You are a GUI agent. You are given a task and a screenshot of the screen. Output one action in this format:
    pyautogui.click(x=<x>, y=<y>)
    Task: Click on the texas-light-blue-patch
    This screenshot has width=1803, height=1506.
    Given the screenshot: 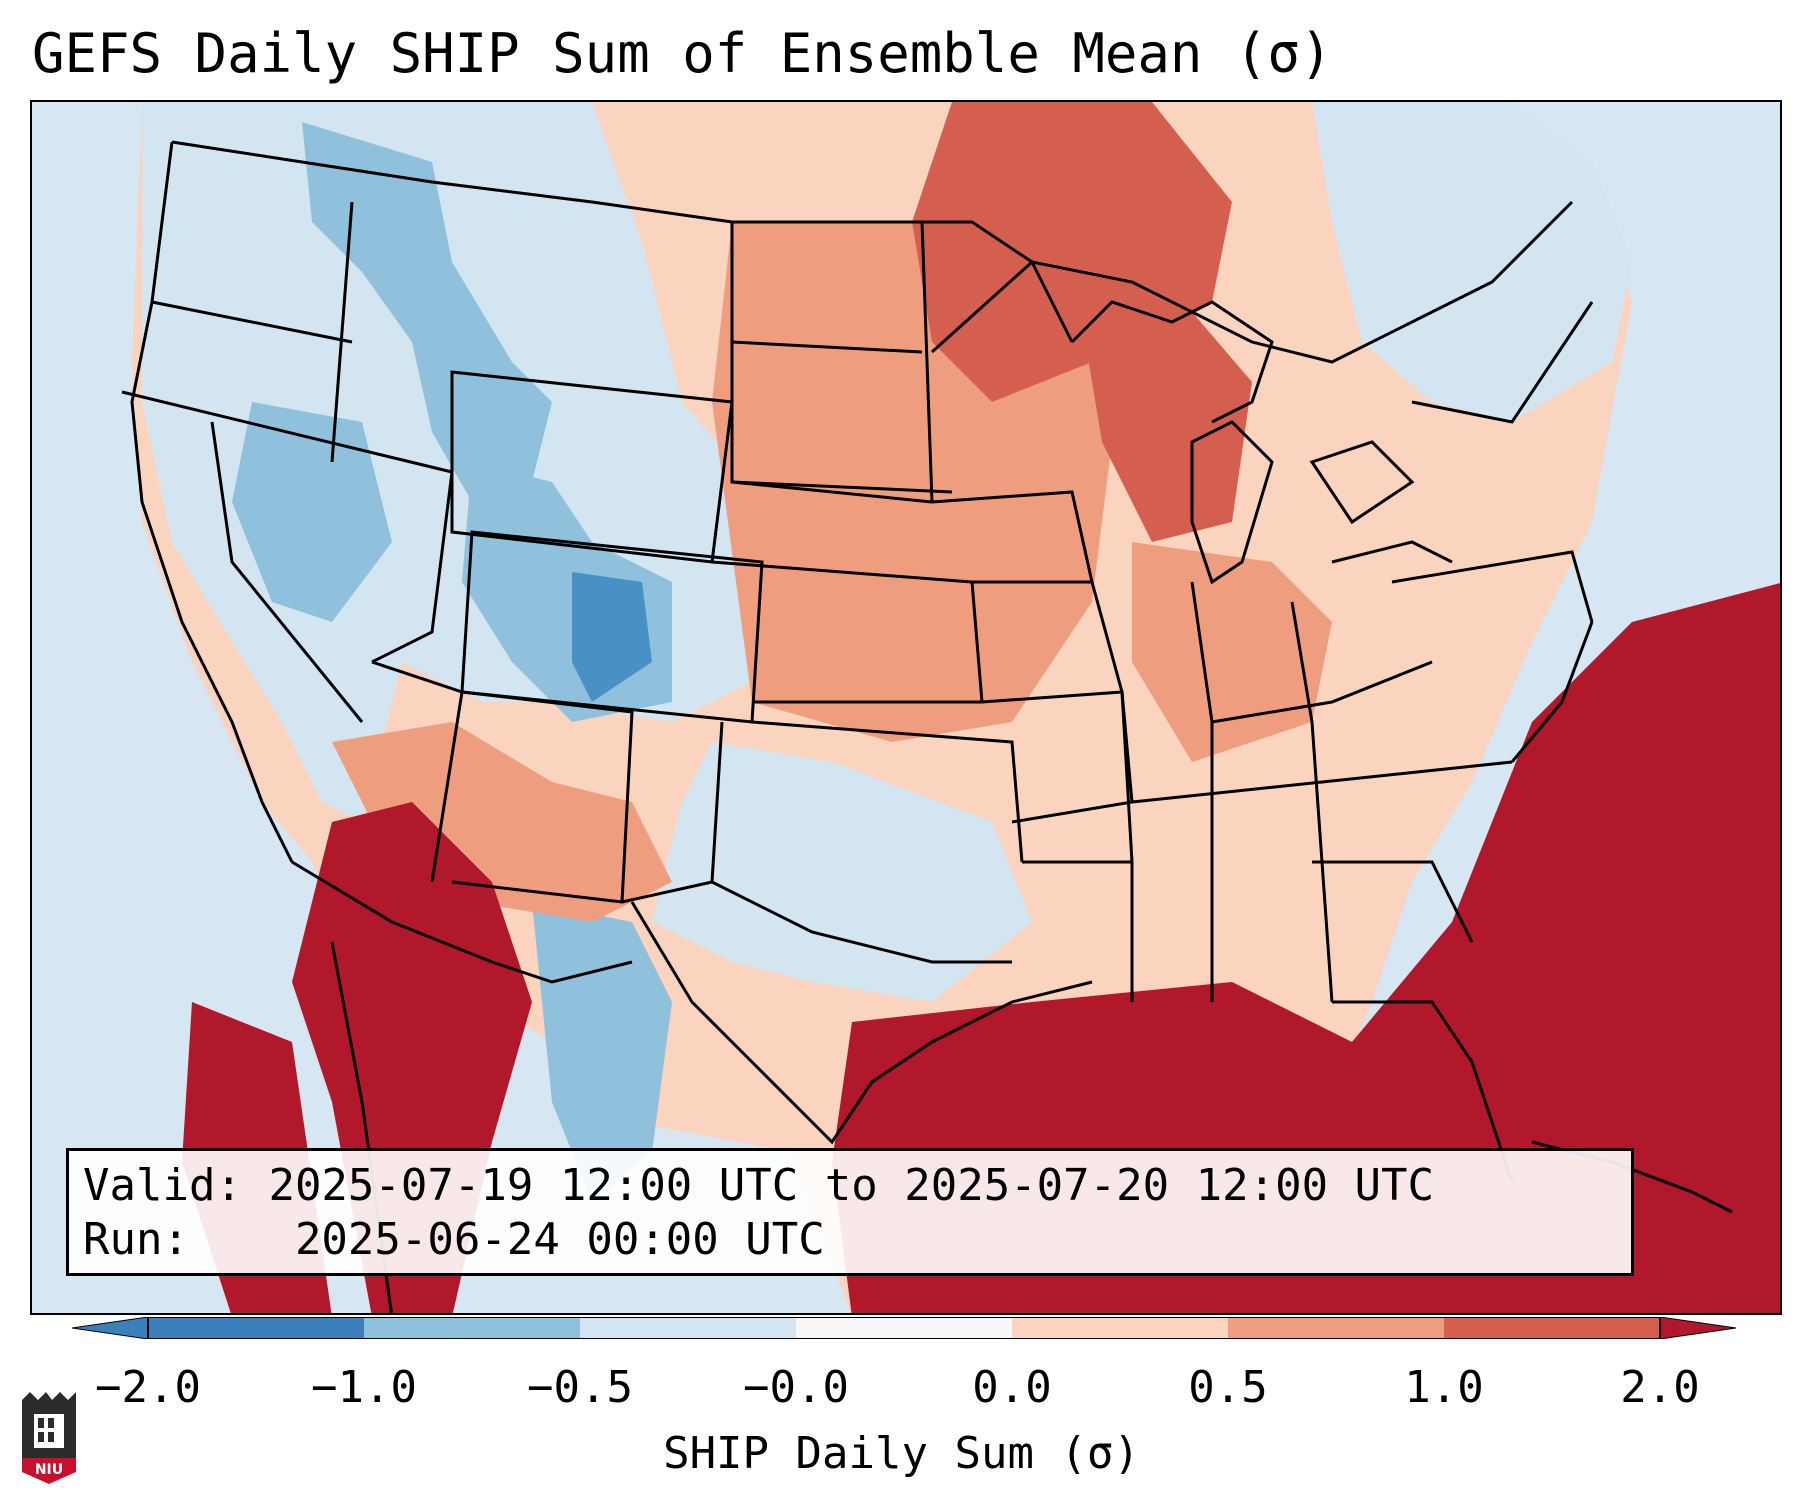 What is the action you would take?
    pyautogui.click(x=842, y=872)
    